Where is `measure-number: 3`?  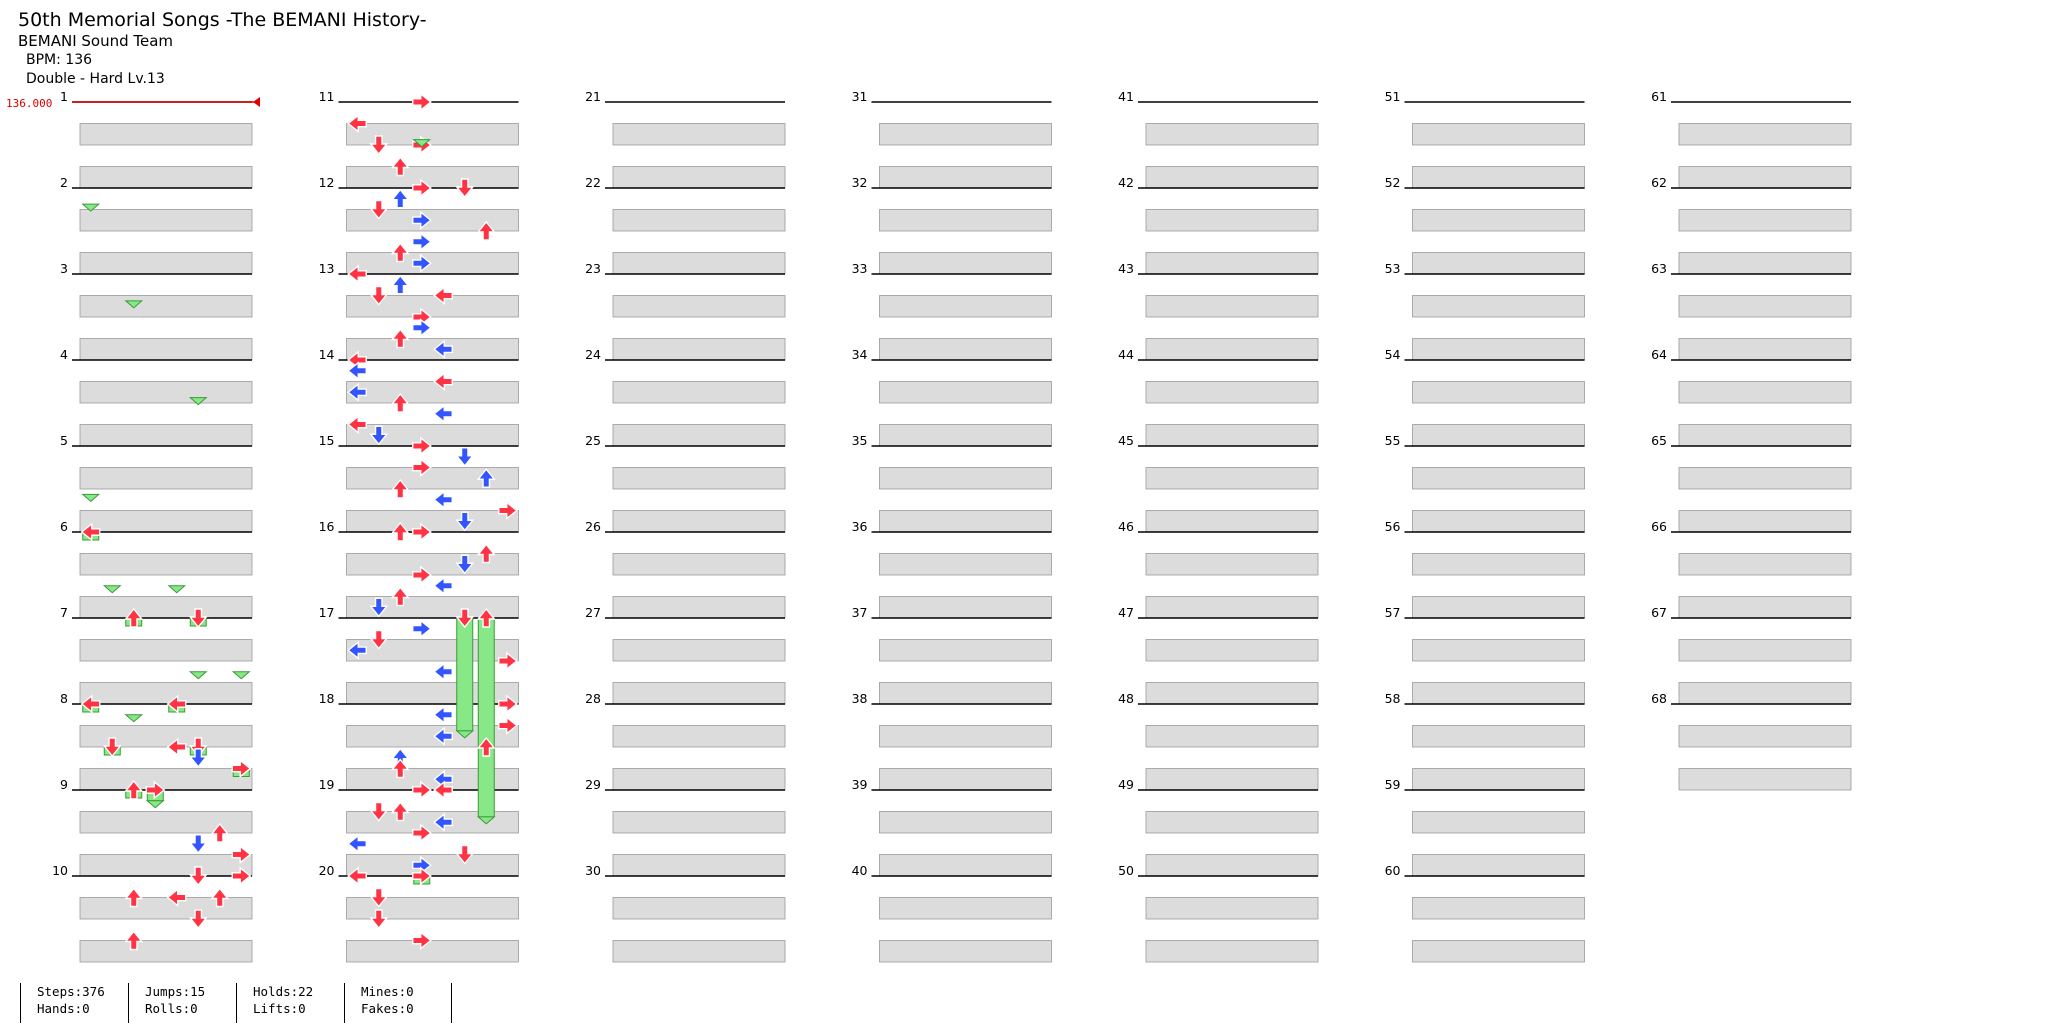 measure-number: 3 is located at coordinates (64, 268).